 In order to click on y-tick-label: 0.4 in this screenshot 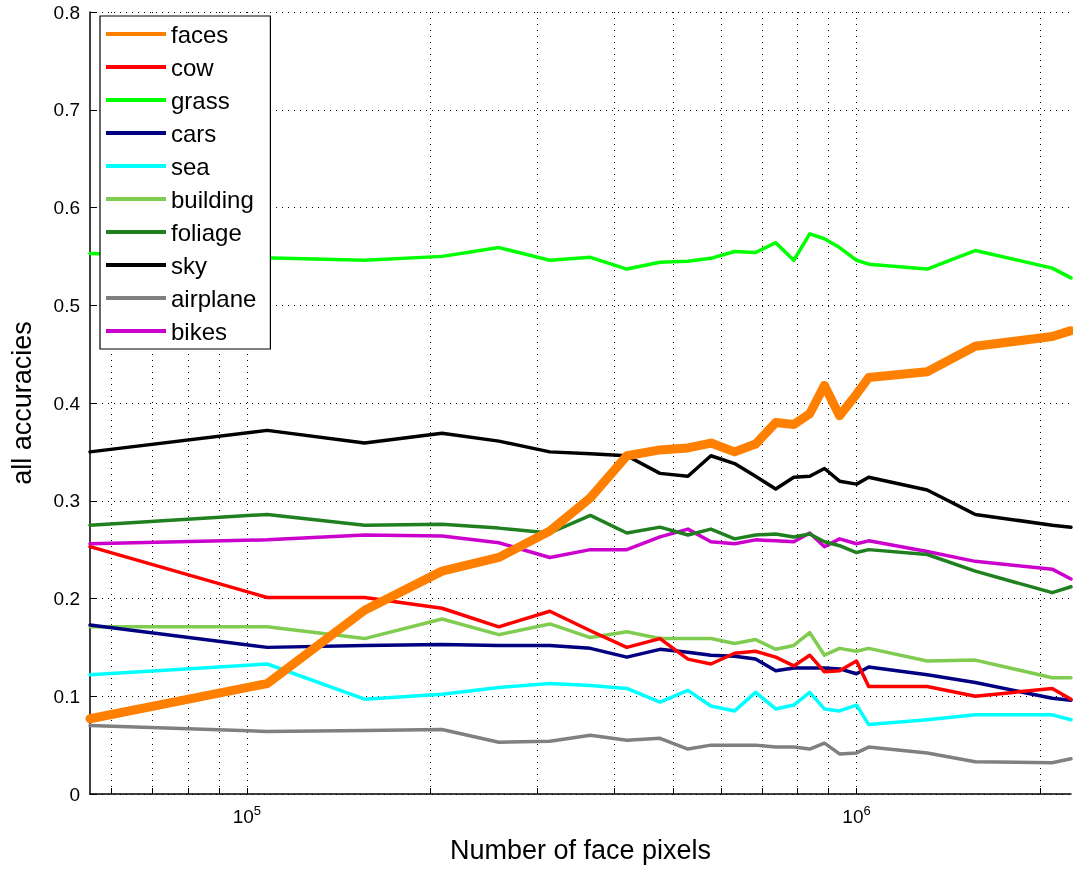, I will do `click(67, 403)`.